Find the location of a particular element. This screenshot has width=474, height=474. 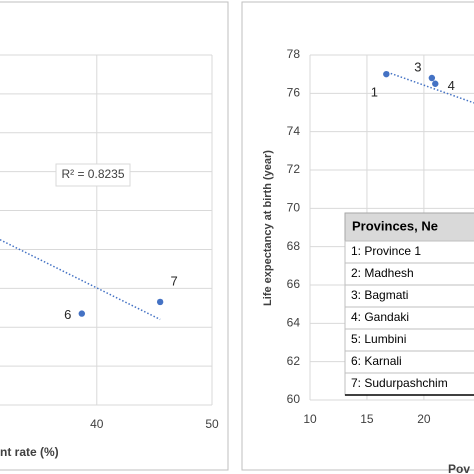

y-tick-label: 74 is located at coordinates (294, 131).